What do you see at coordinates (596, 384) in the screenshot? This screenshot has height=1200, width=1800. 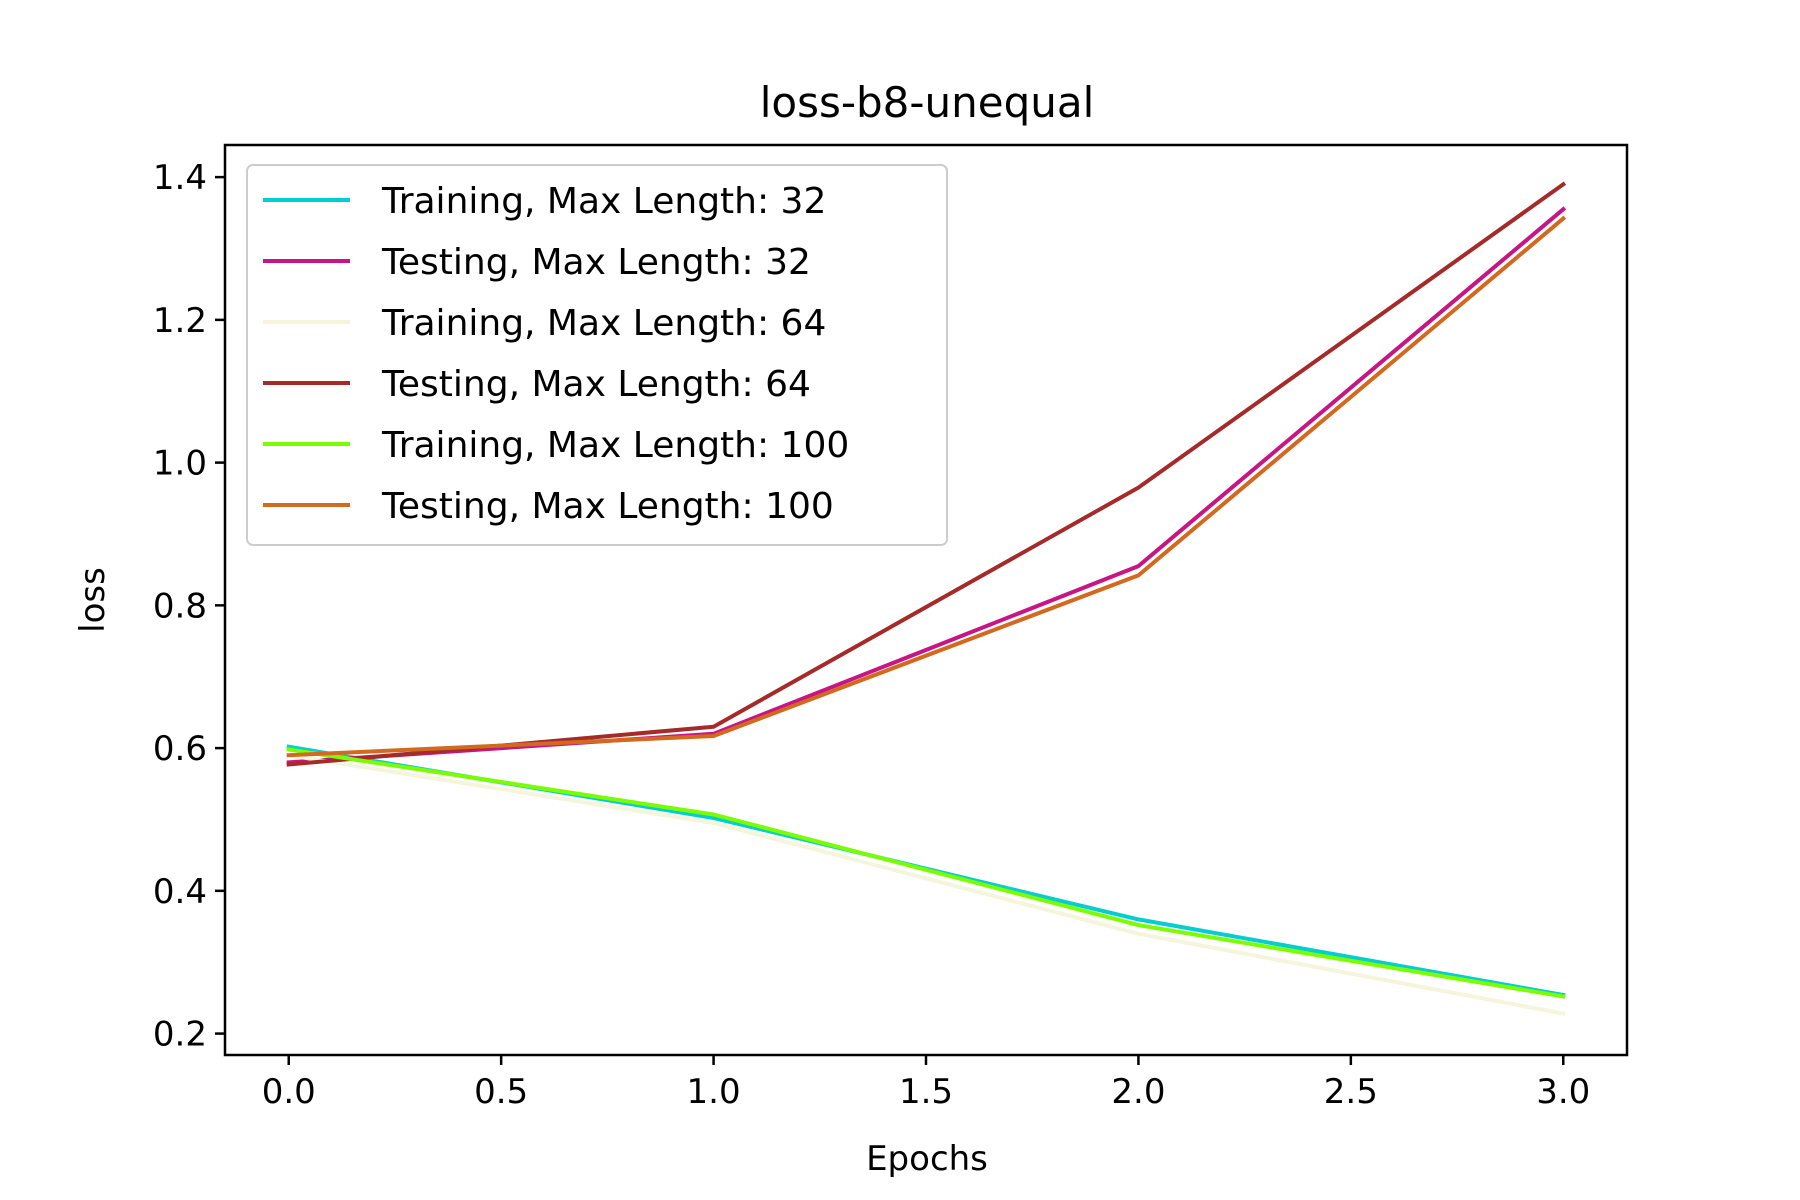 I see `legend-label: Testing, Max Length: 64` at bounding box center [596, 384].